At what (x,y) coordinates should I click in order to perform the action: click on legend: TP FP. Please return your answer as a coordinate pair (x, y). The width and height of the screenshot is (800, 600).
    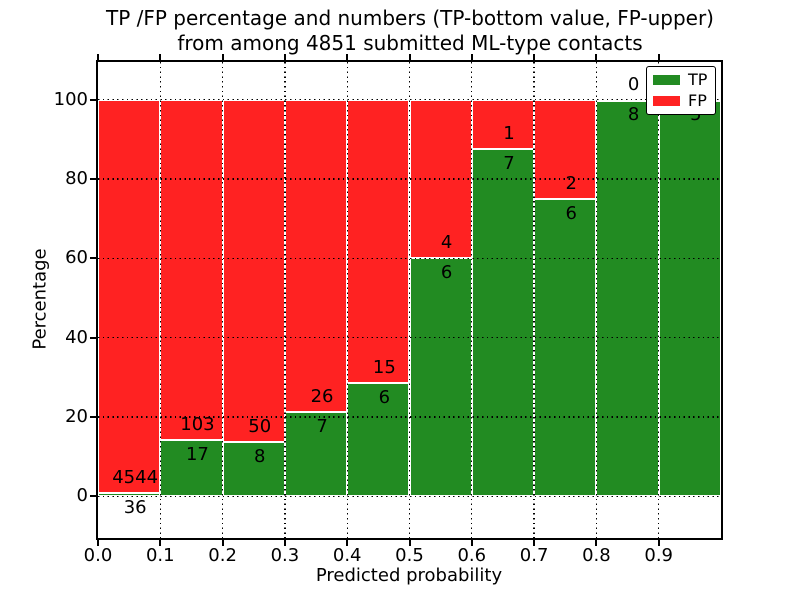
    Looking at the image, I should click on (681, 90).